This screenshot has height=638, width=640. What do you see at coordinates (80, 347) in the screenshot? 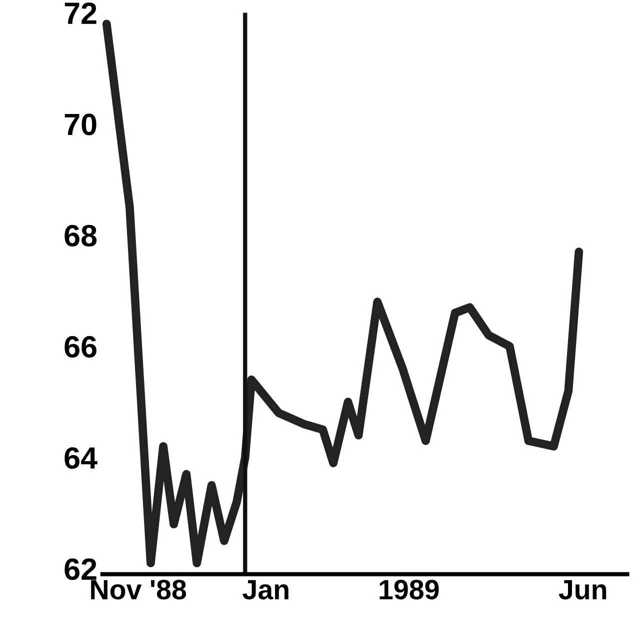
I see `y-tick-label: 66` at bounding box center [80, 347].